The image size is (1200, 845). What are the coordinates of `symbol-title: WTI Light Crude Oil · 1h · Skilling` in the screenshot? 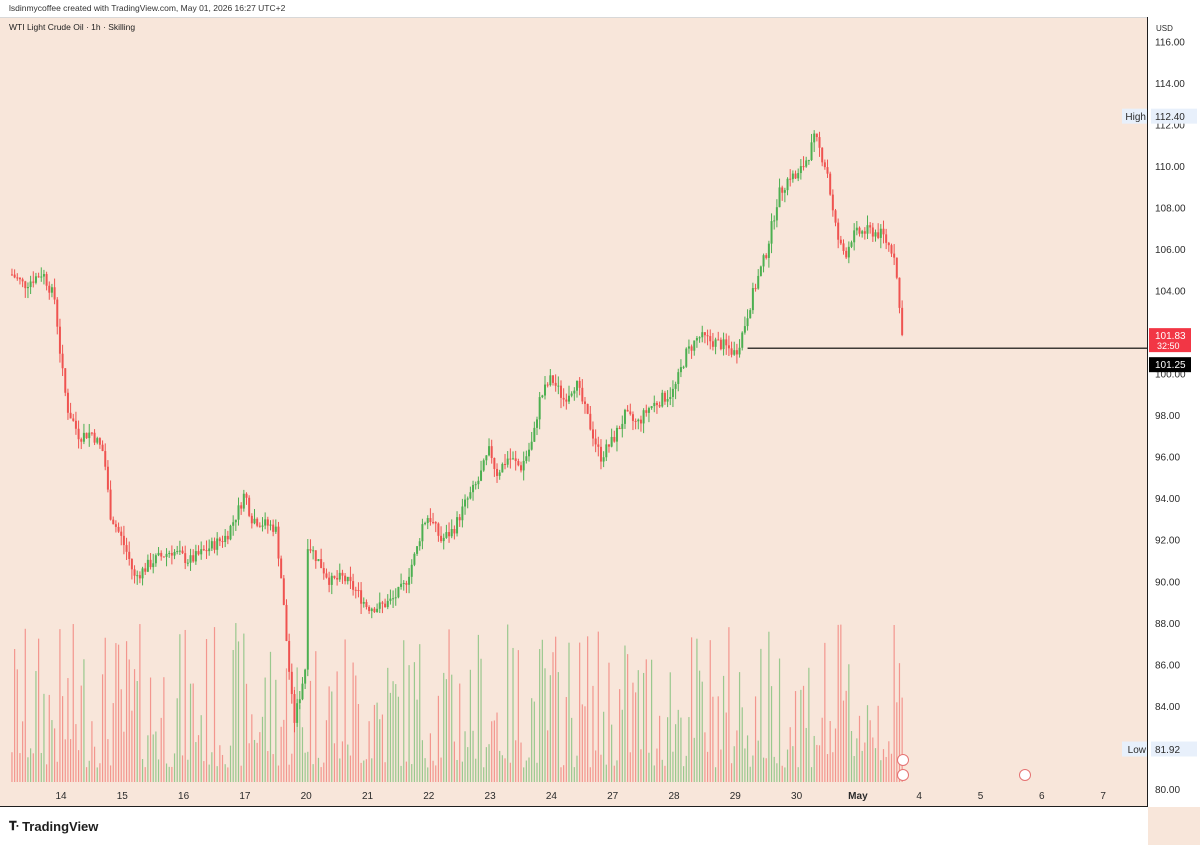 It's located at (72, 27).